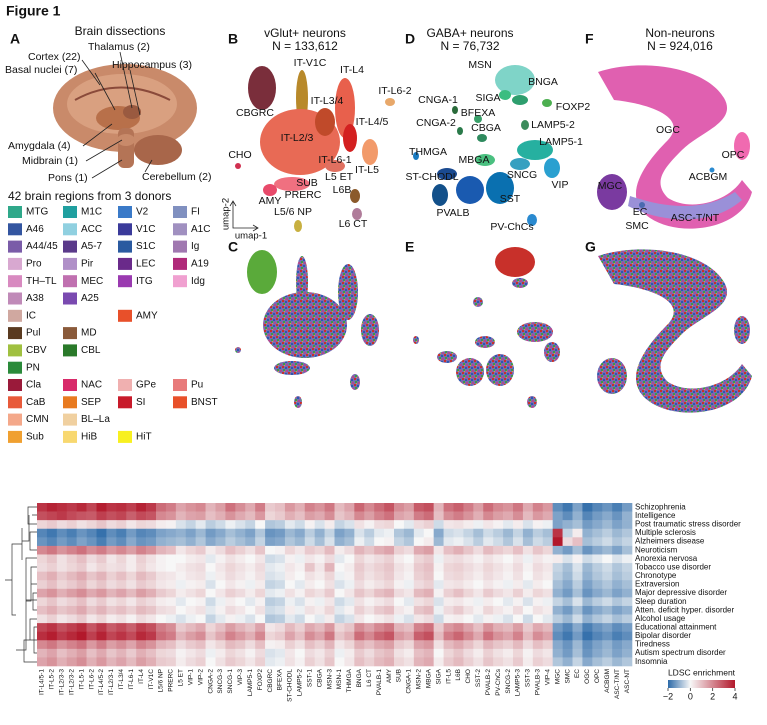  Describe the element at coordinates (367, 170) in the screenshot. I see `cluster-label: IT-L5` at that location.